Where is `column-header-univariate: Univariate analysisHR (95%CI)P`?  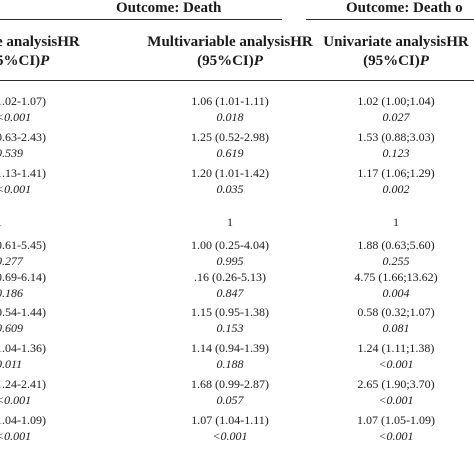 column-header-univariate: Univariate analysisHR (95%CI)P is located at coordinates (396, 51).